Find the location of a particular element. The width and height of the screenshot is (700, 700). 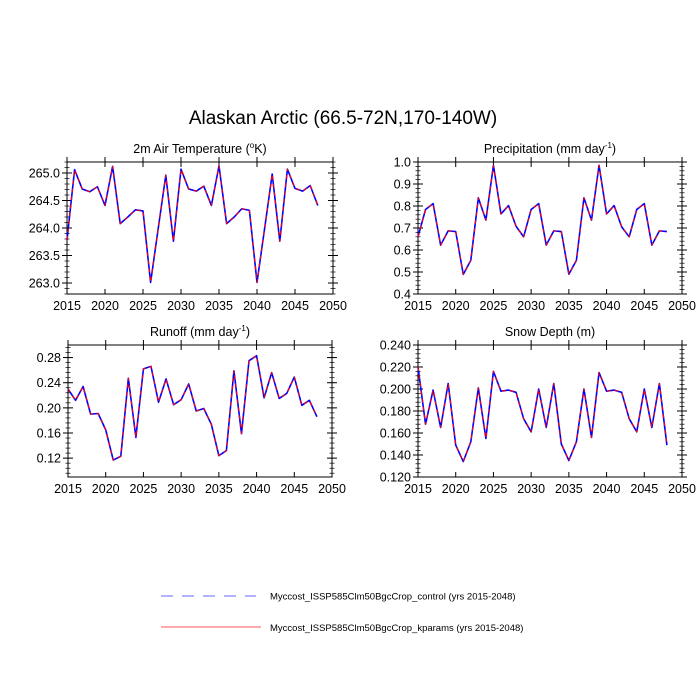

y-tick-label: 0.12 is located at coordinates (49, 459).